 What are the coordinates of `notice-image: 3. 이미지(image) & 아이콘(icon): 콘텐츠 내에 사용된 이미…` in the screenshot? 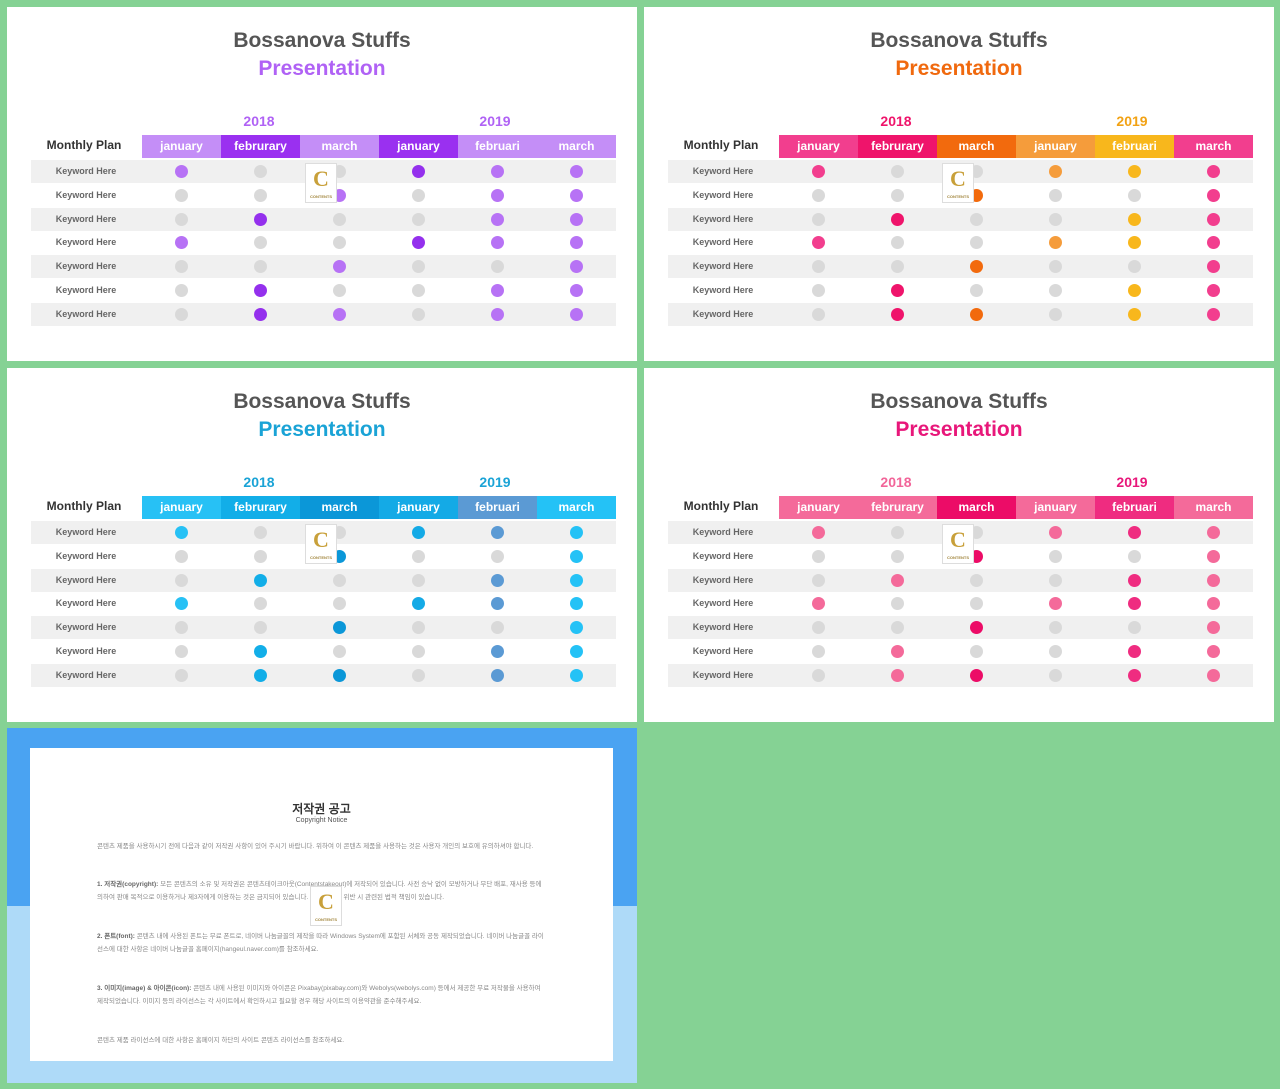 It's located at (322, 995).